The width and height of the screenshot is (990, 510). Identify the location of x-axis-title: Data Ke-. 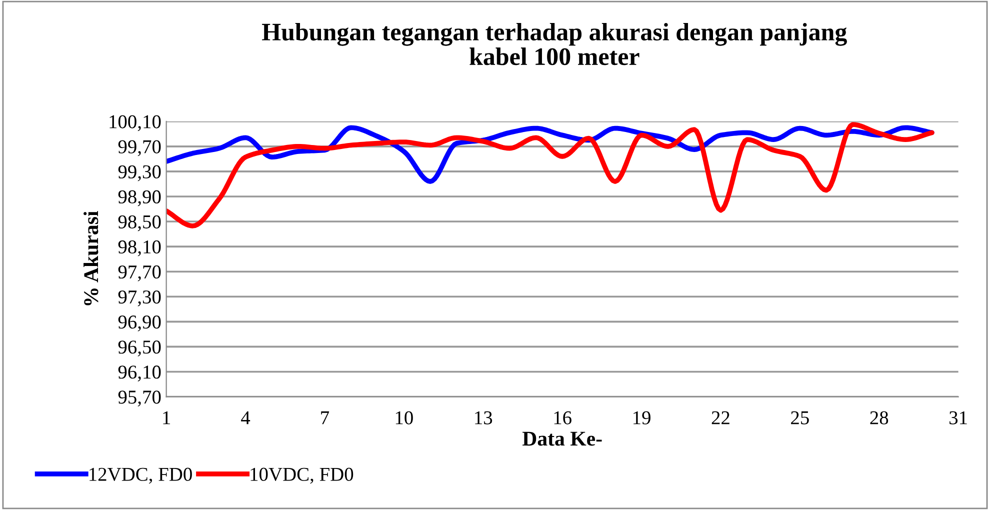
(562, 439).